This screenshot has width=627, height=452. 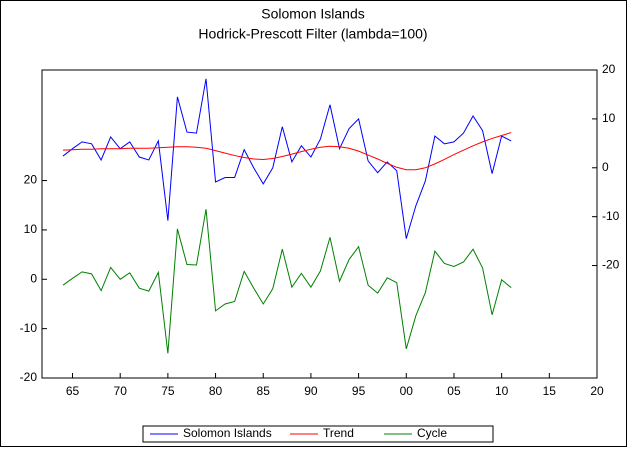 What do you see at coordinates (121, 391) in the screenshot?
I see `x-tick-label: 70` at bounding box center [121, 391].